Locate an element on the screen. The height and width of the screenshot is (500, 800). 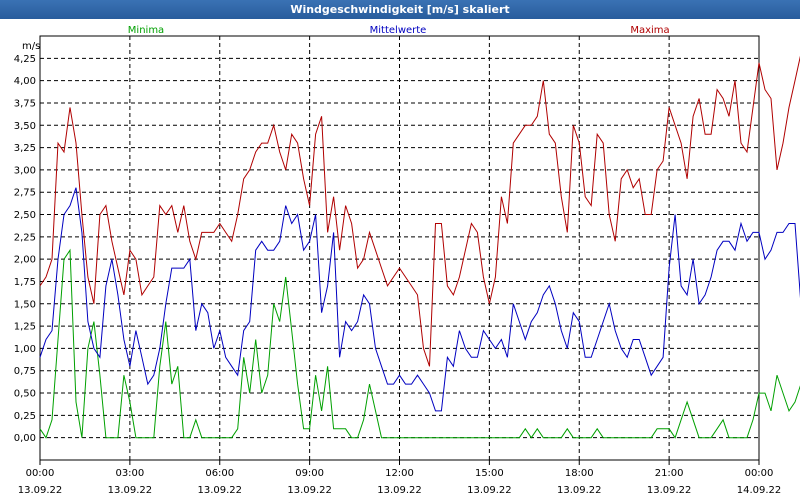
x-tick-time-label: 06:00 is located at coordinates (219, 473).